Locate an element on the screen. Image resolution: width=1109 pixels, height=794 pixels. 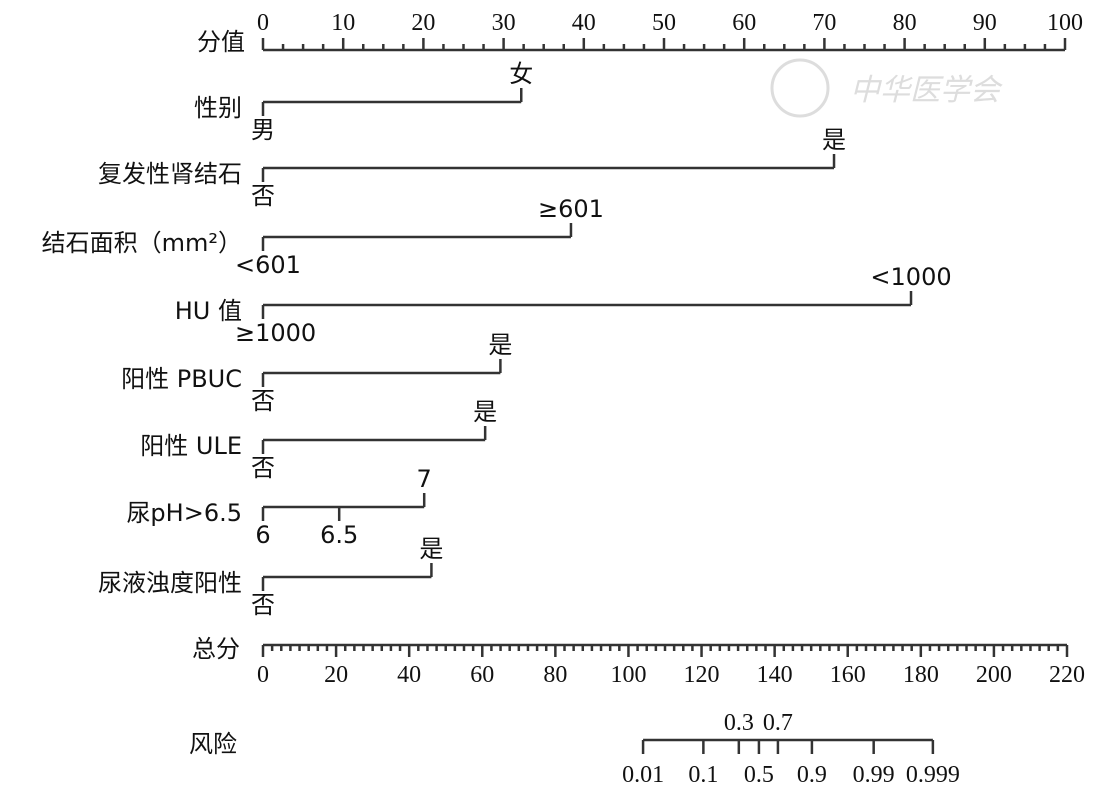
level-label: ≥1000 is located at coordinates (275, 333).